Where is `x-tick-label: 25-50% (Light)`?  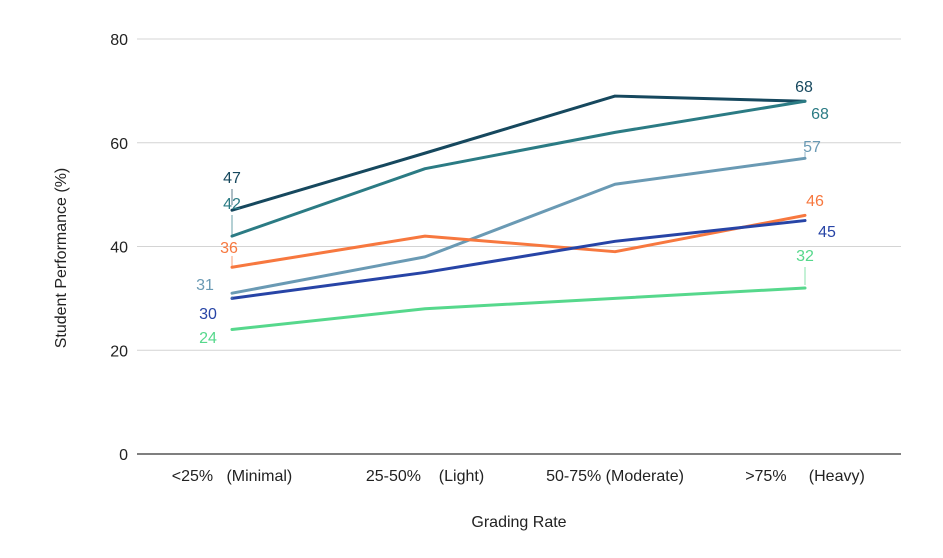
x-tick-label: 25-50% (Light) is located at coordinates (425, 476).